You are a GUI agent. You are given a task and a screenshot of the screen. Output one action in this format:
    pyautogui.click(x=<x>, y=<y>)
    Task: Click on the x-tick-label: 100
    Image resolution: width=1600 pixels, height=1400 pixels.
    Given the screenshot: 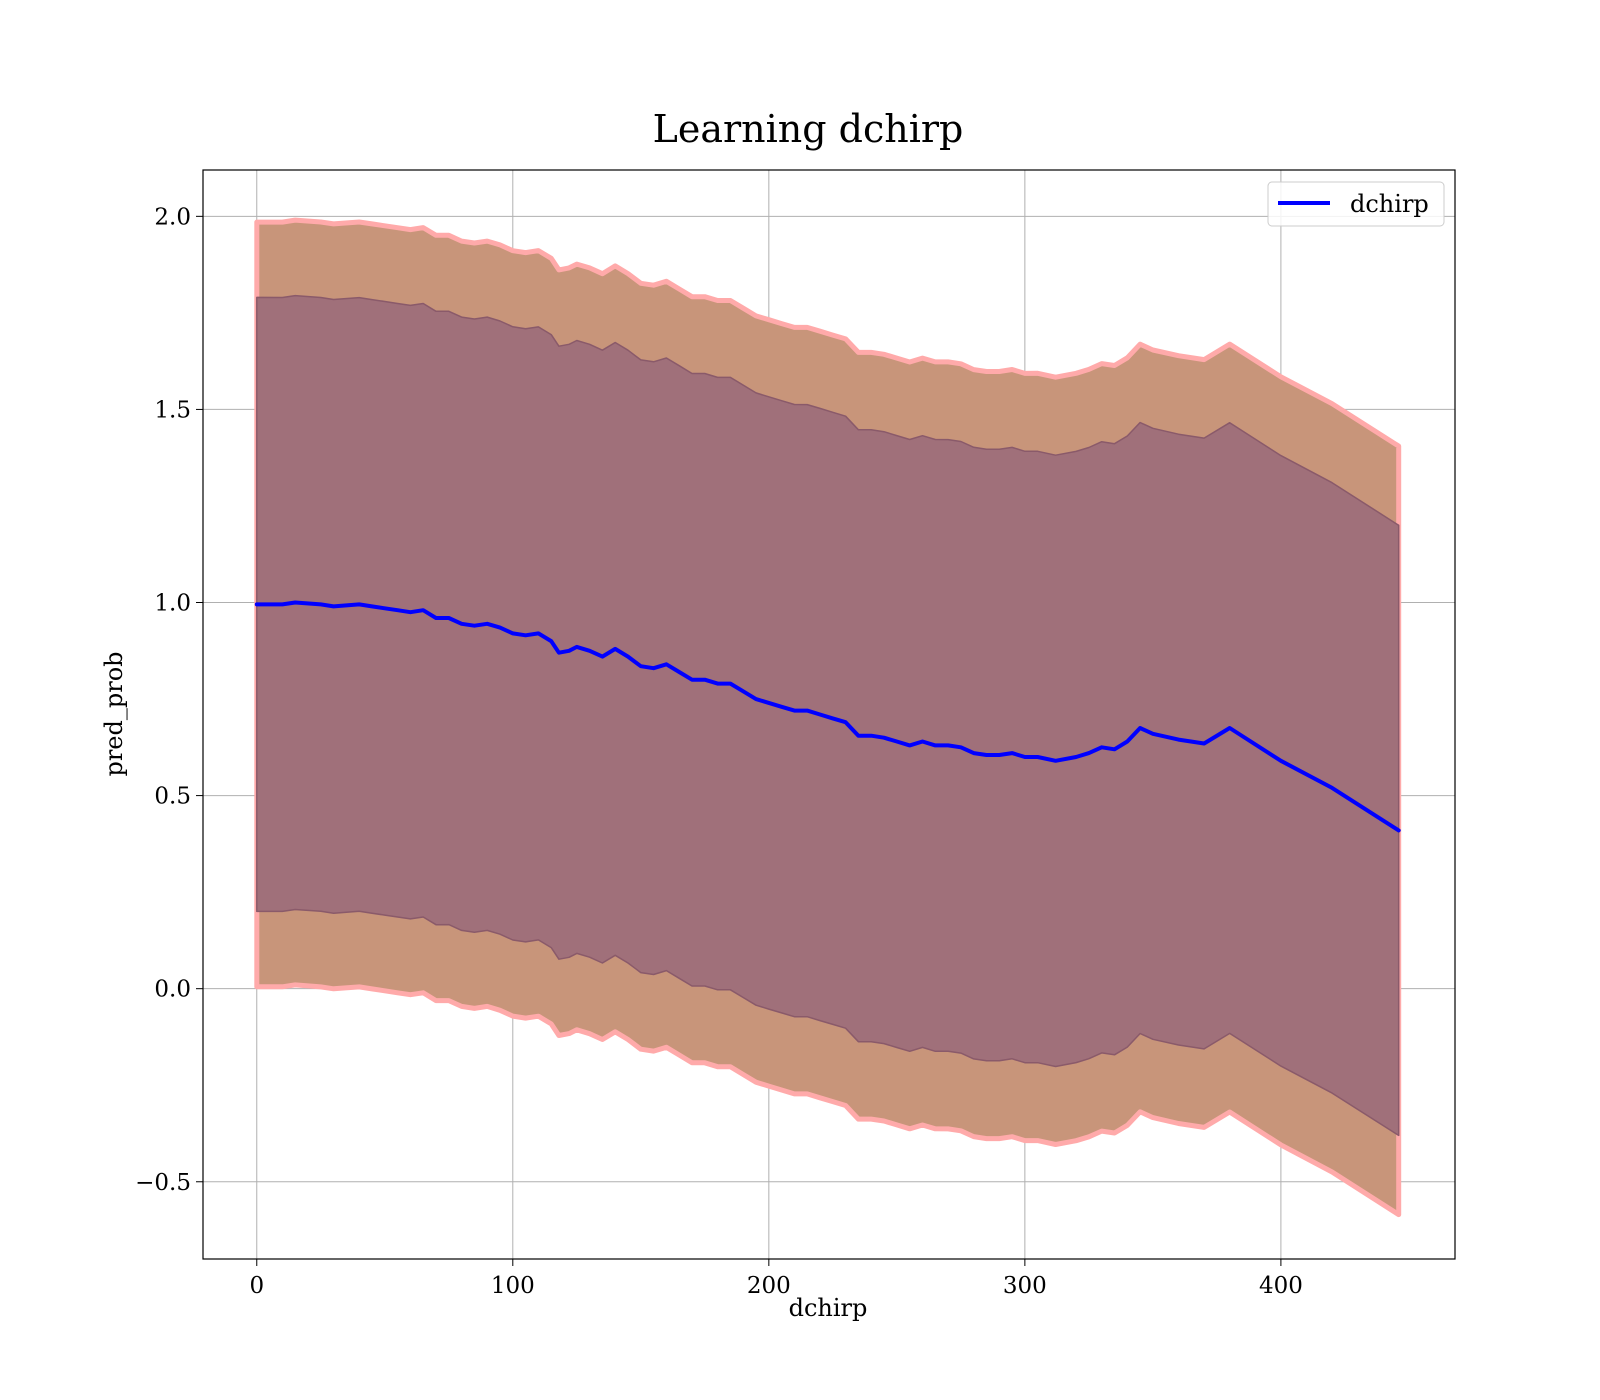 What is the action you would take?
    pyautogui.click(x=513, y=1286)
    